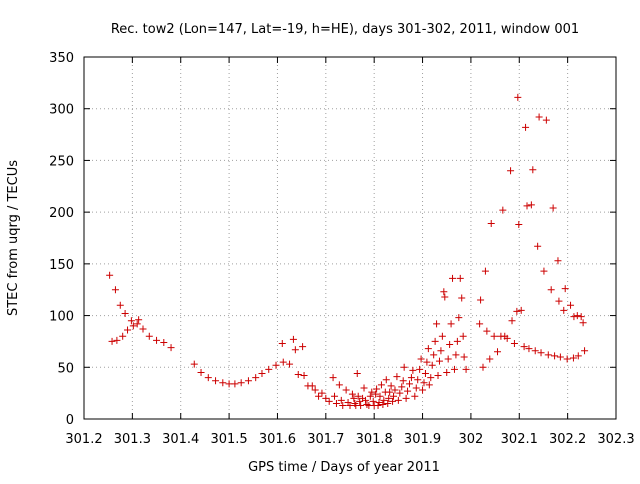 Image resolution: width=640 pixels, height=484 pixels. Describe the element at coordinates (70, 420) in the screenshot. I see `y-tick-label: 0` at that location.